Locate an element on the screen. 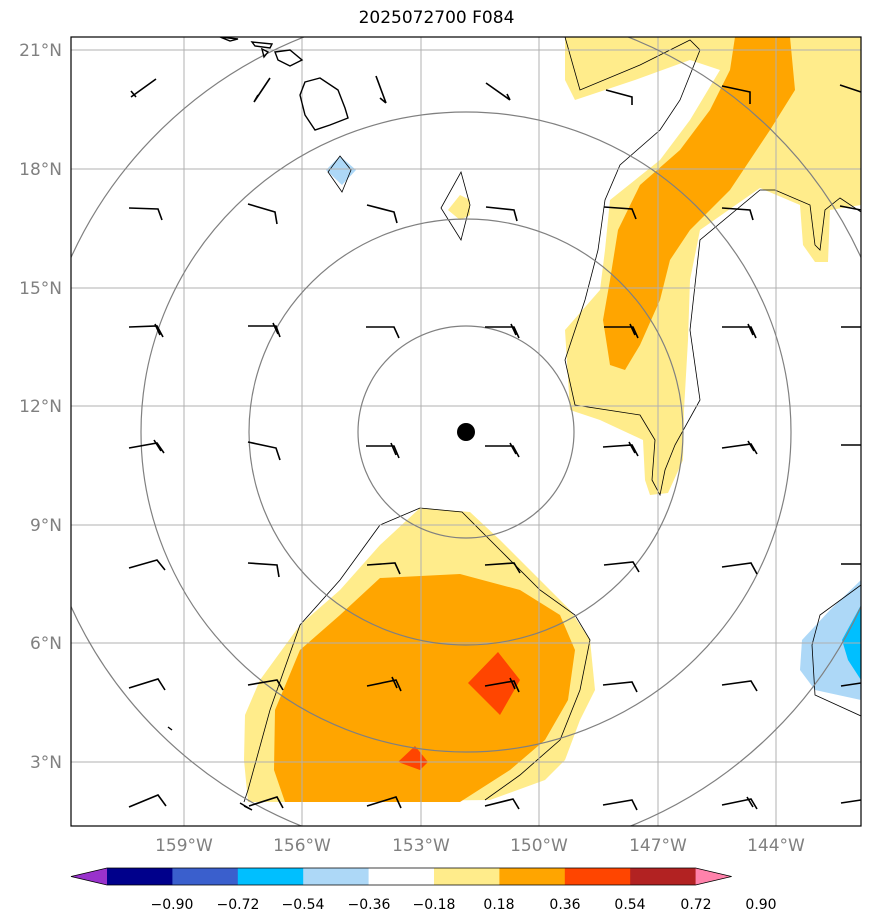 Image resolution: width=873 pixels, height=924 pixels. lon-label: 159°W is located at coordinates (184, 846).